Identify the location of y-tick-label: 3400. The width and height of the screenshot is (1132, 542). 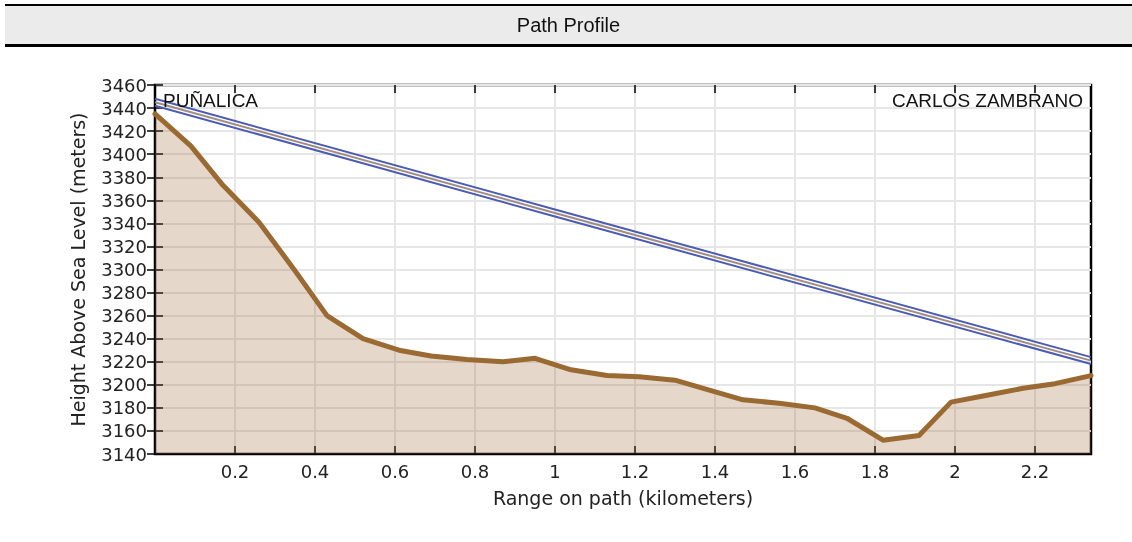
(124, 154).